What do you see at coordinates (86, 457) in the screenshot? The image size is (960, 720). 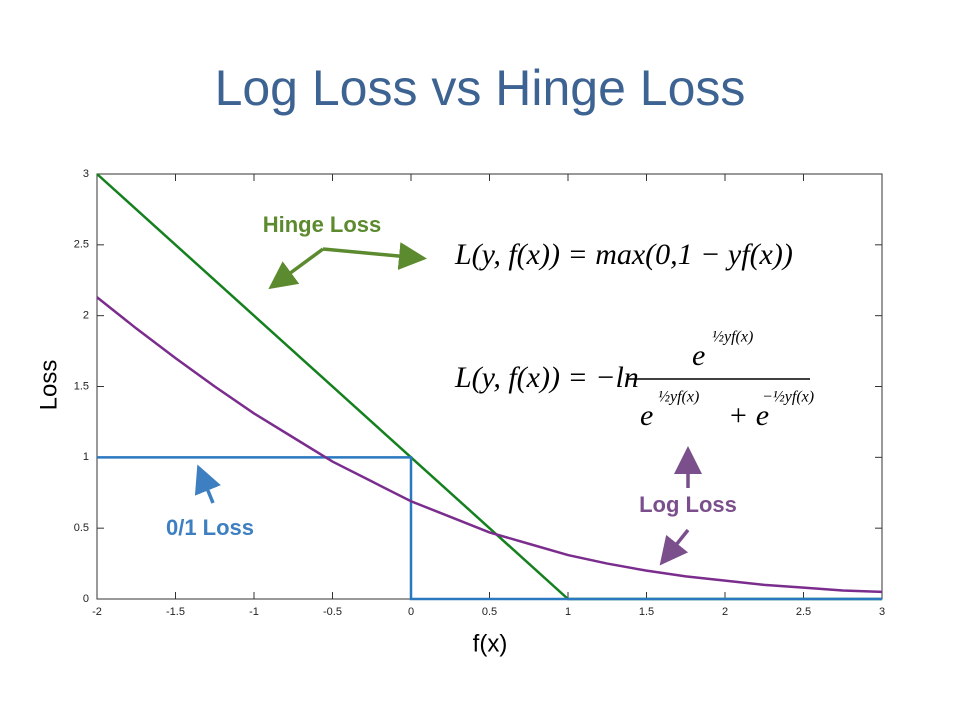 I see `y-tick-label: 1` at bounding box center [86, 457].